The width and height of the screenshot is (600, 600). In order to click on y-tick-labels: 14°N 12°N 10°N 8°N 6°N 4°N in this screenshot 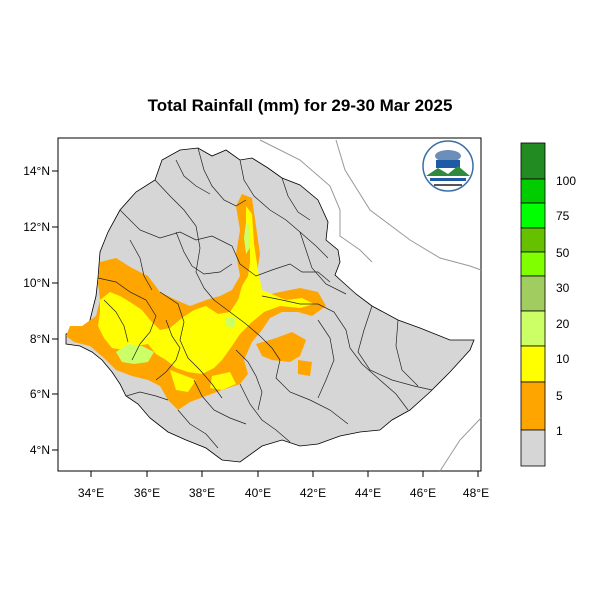, I will do `click(36, 310)`.